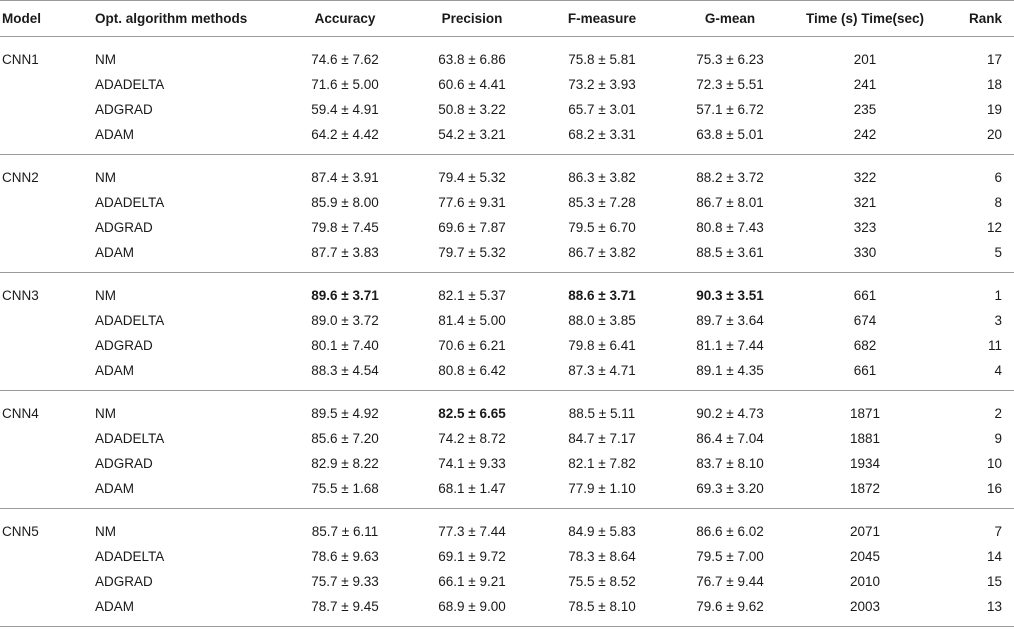  Describe the element at coordinates (998, 531) in the screenshot. I see `cell-rank: 7` at that location.